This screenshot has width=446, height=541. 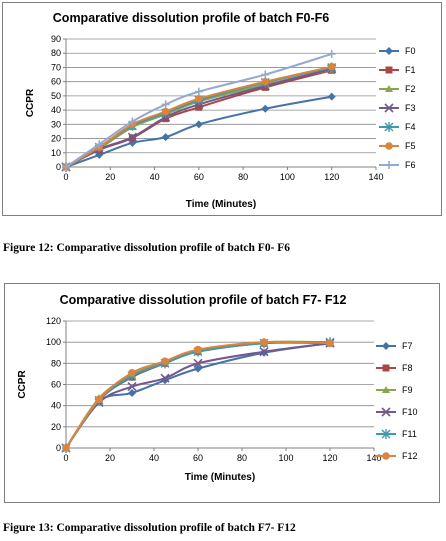 I want to click on series-F3, so click(x=199, y=118).